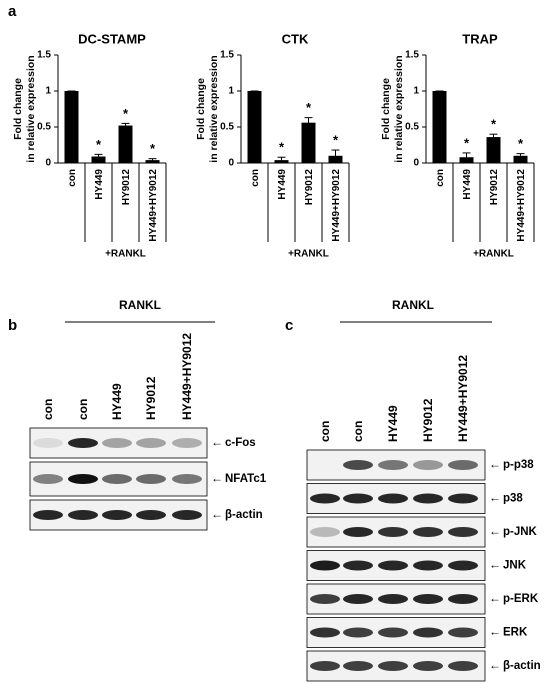  Describe the element at coordinates (358, 431) in the screenshot. I see `lane-label: con` at that location.